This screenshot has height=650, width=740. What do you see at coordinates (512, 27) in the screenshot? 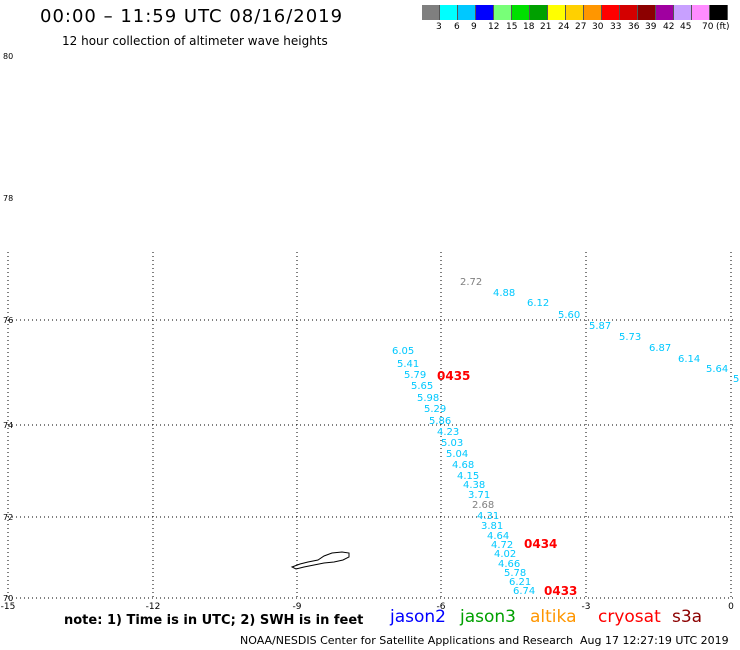
I see `legend-label: 15` at bounding box center [512, 27].